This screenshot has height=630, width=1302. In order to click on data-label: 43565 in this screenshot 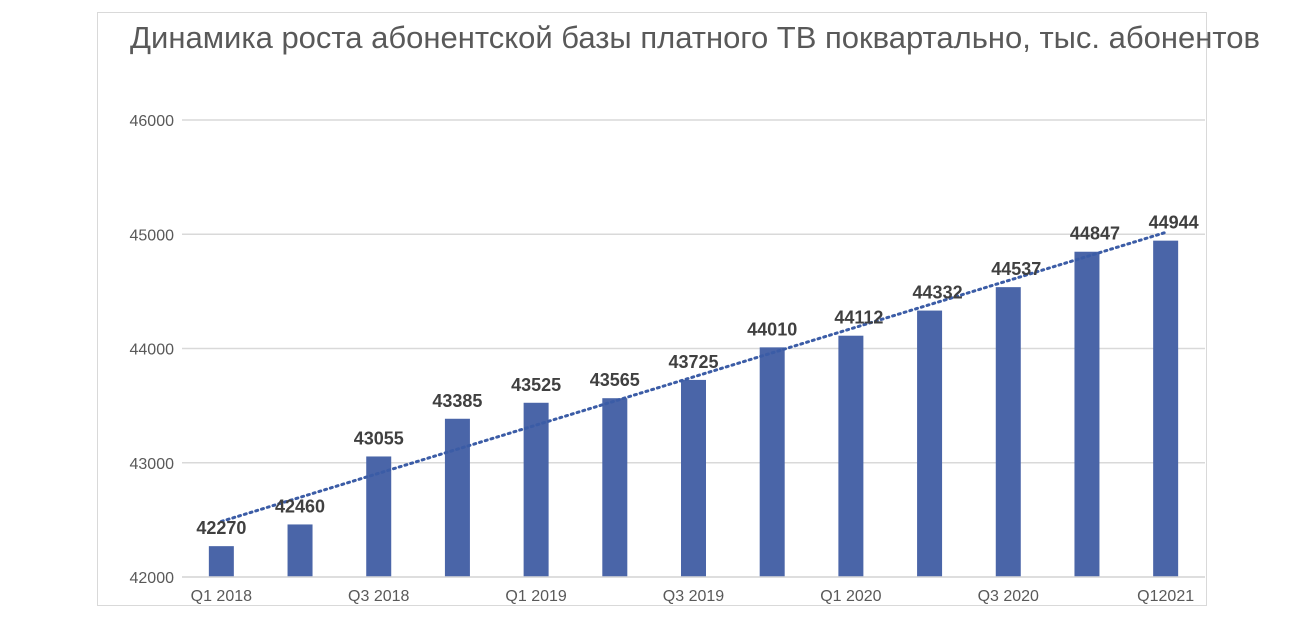, I will do `click(615, 380)`.